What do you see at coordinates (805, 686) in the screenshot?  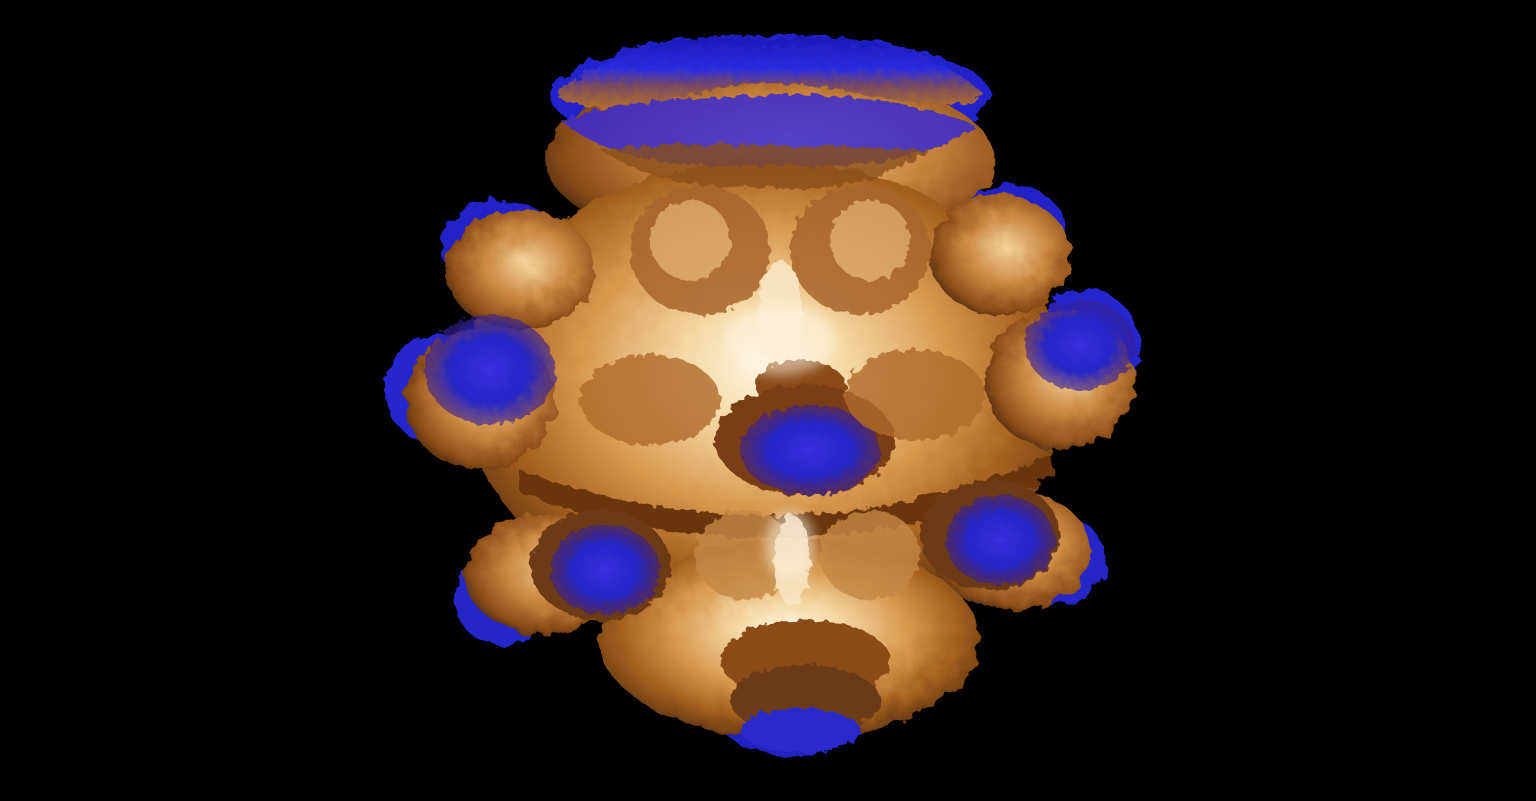 I see `fractal-bottom-lobe` at bounding box center [805, 686].